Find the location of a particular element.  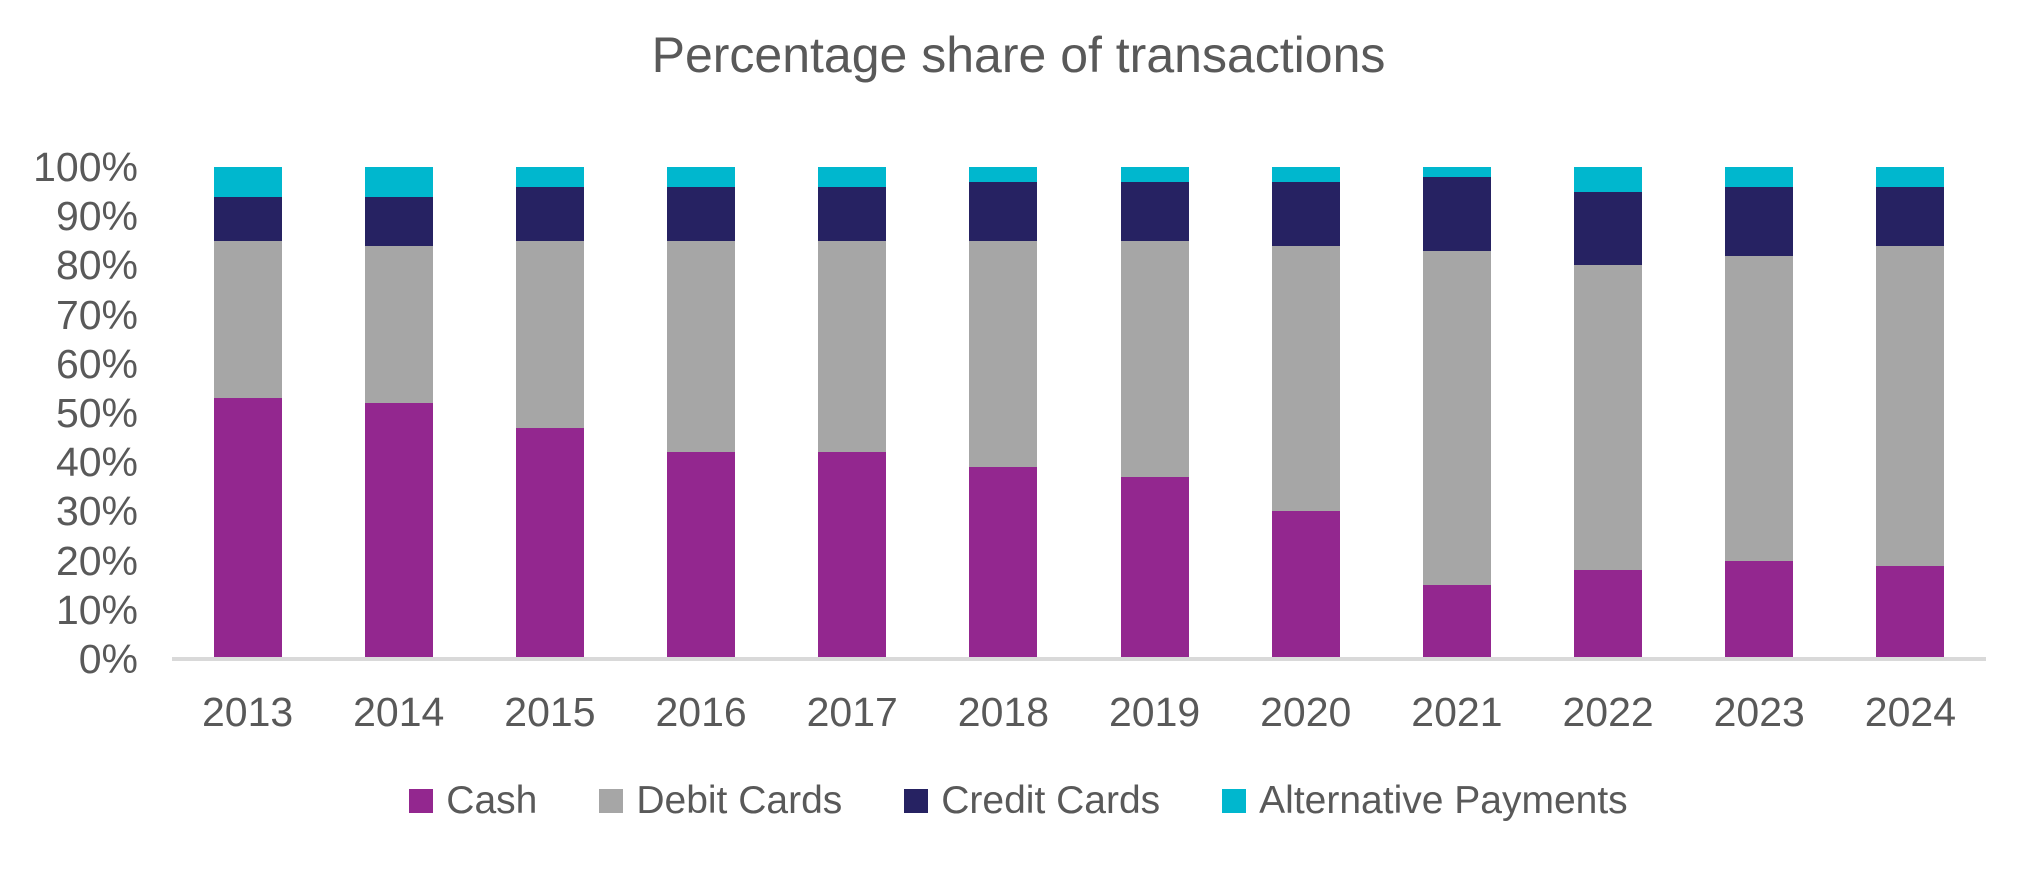

bar-2014 is located at coordinates (398, 413).